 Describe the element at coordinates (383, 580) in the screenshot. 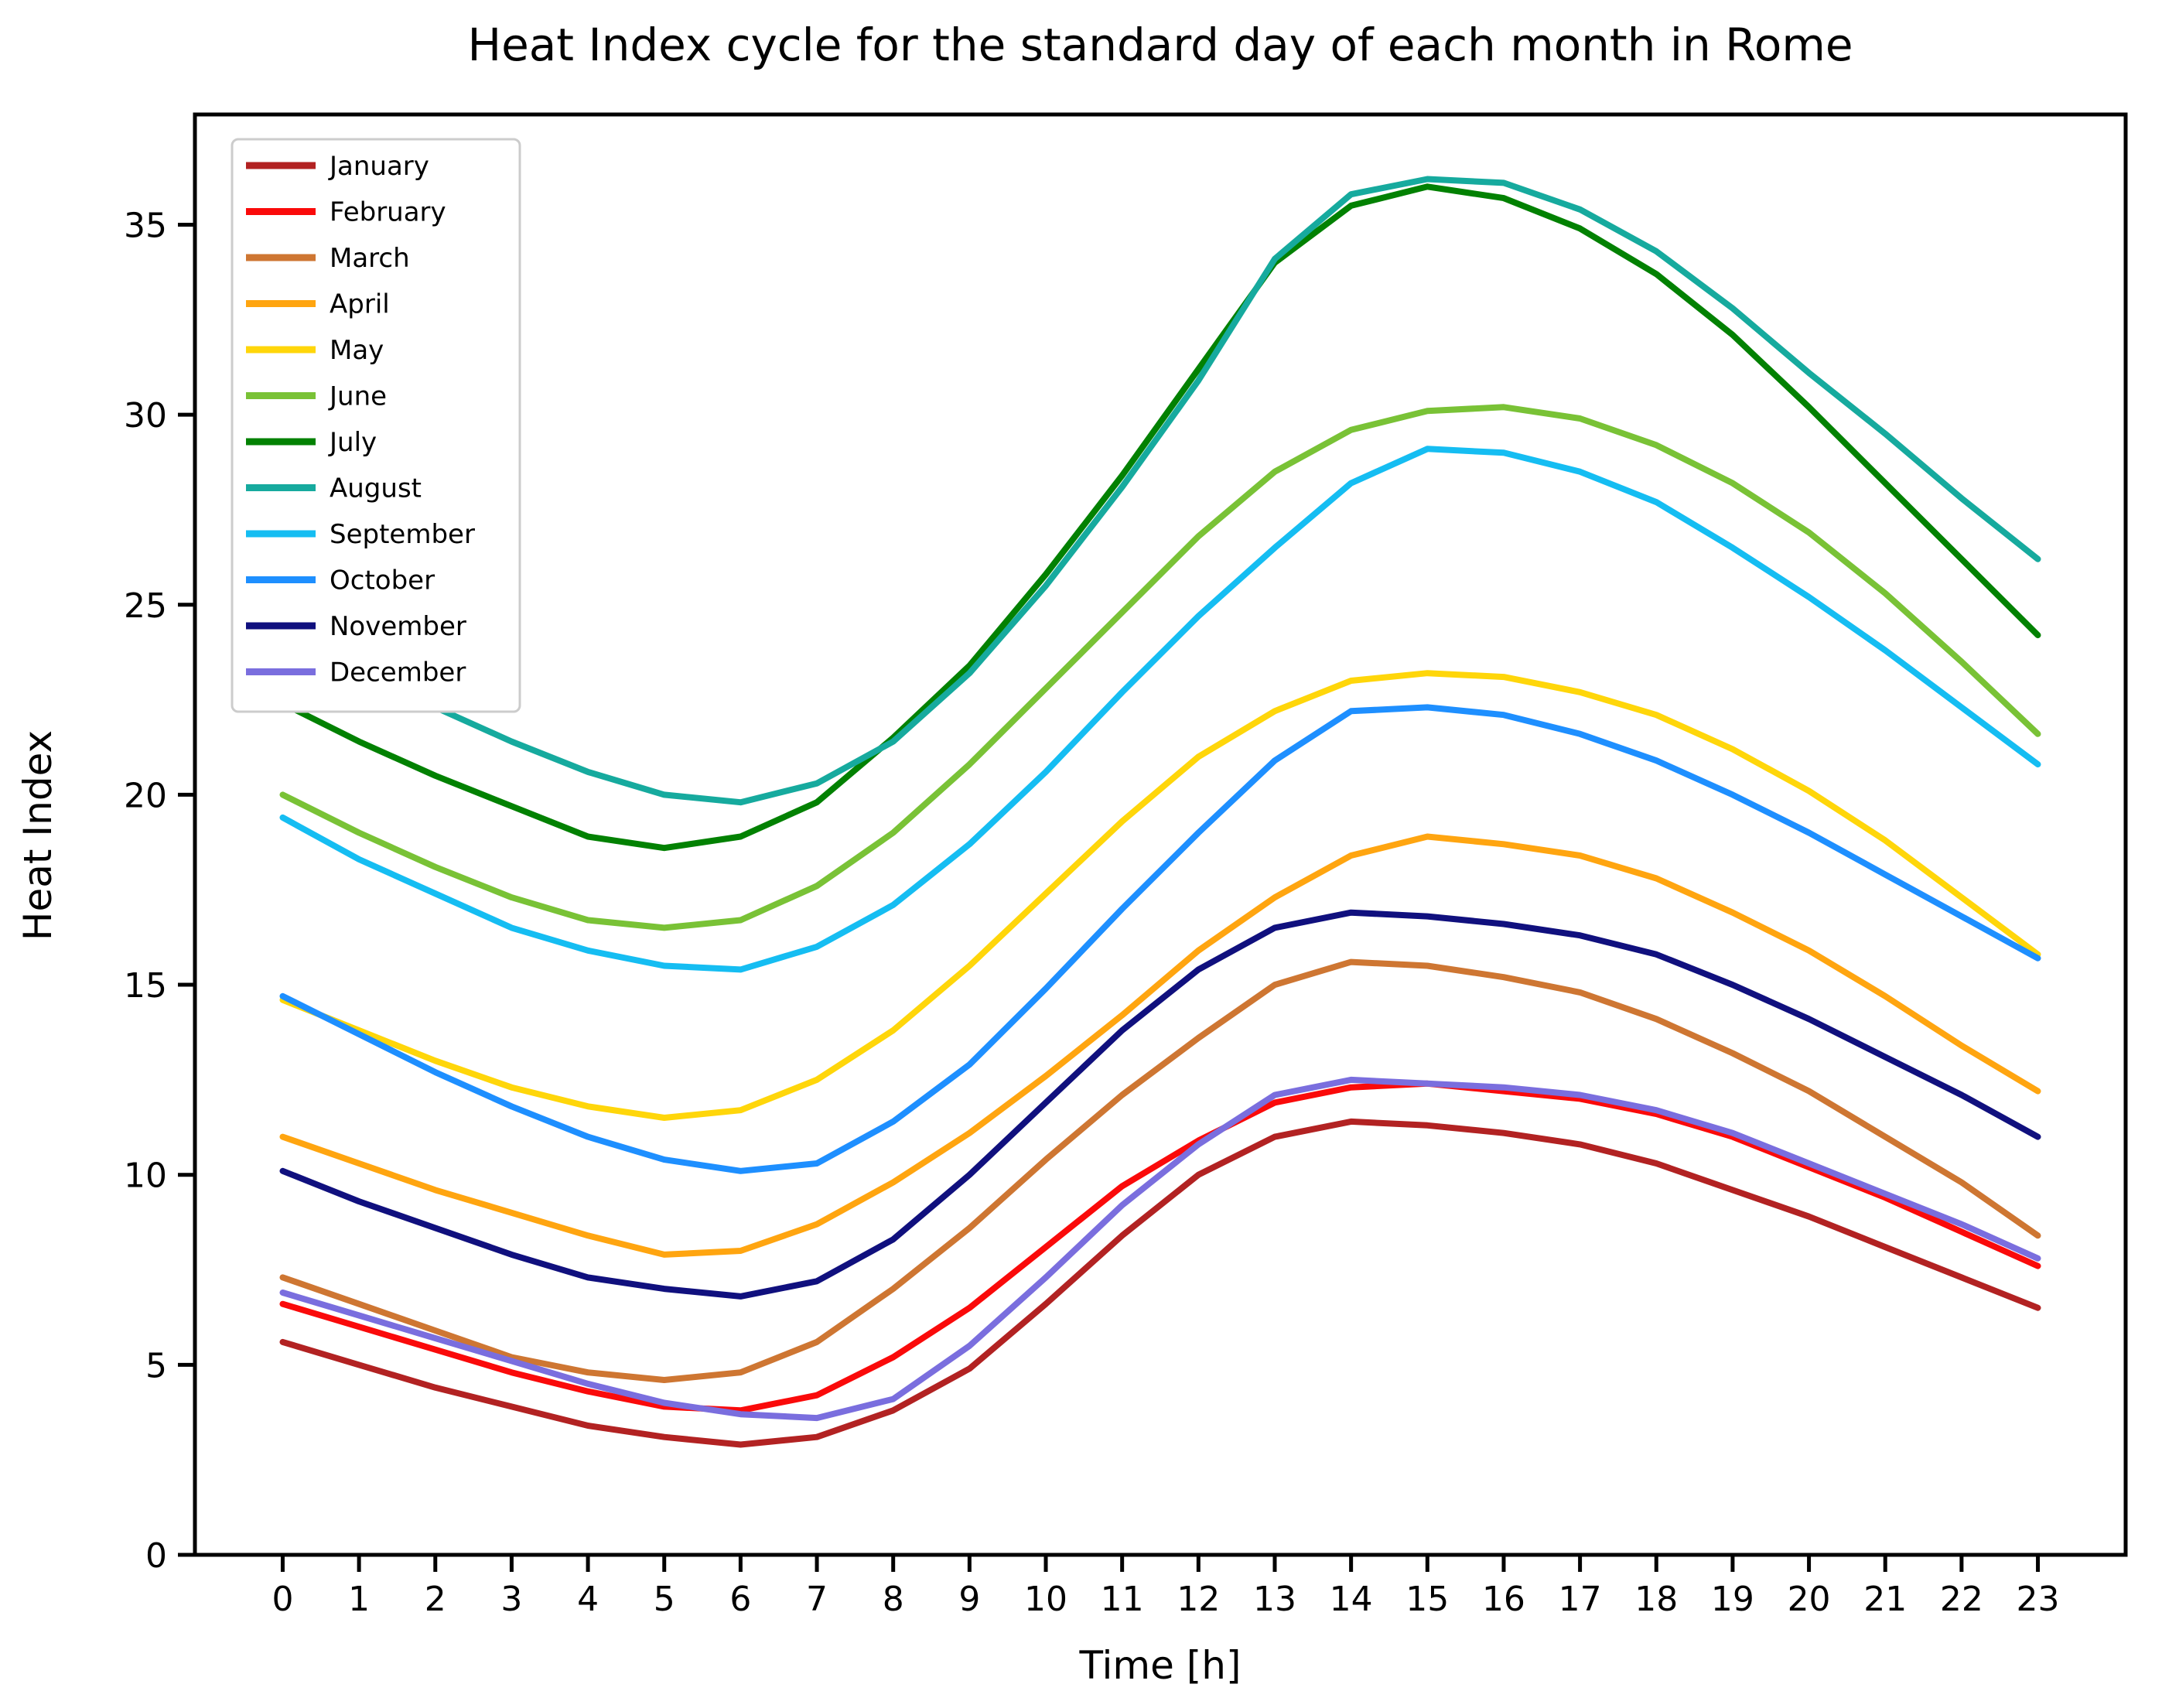

I see `legend-label: October` at that location.